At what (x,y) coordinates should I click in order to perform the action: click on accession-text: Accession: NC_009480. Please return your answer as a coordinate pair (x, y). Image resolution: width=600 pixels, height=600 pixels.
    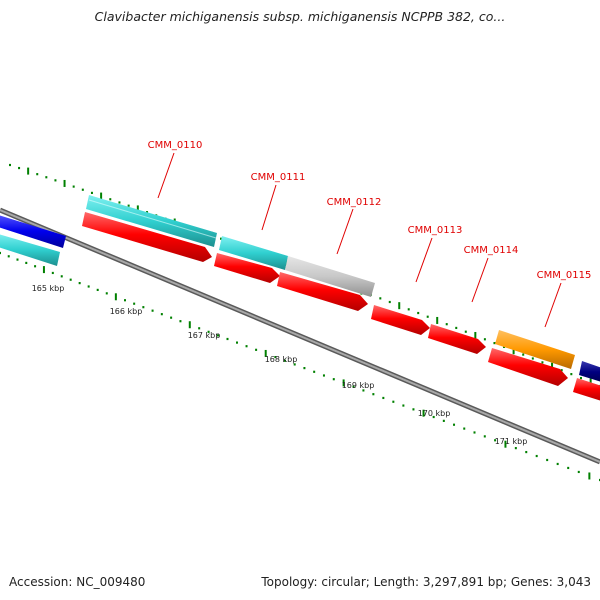
    Looking at the image, I should click on (77, 582).